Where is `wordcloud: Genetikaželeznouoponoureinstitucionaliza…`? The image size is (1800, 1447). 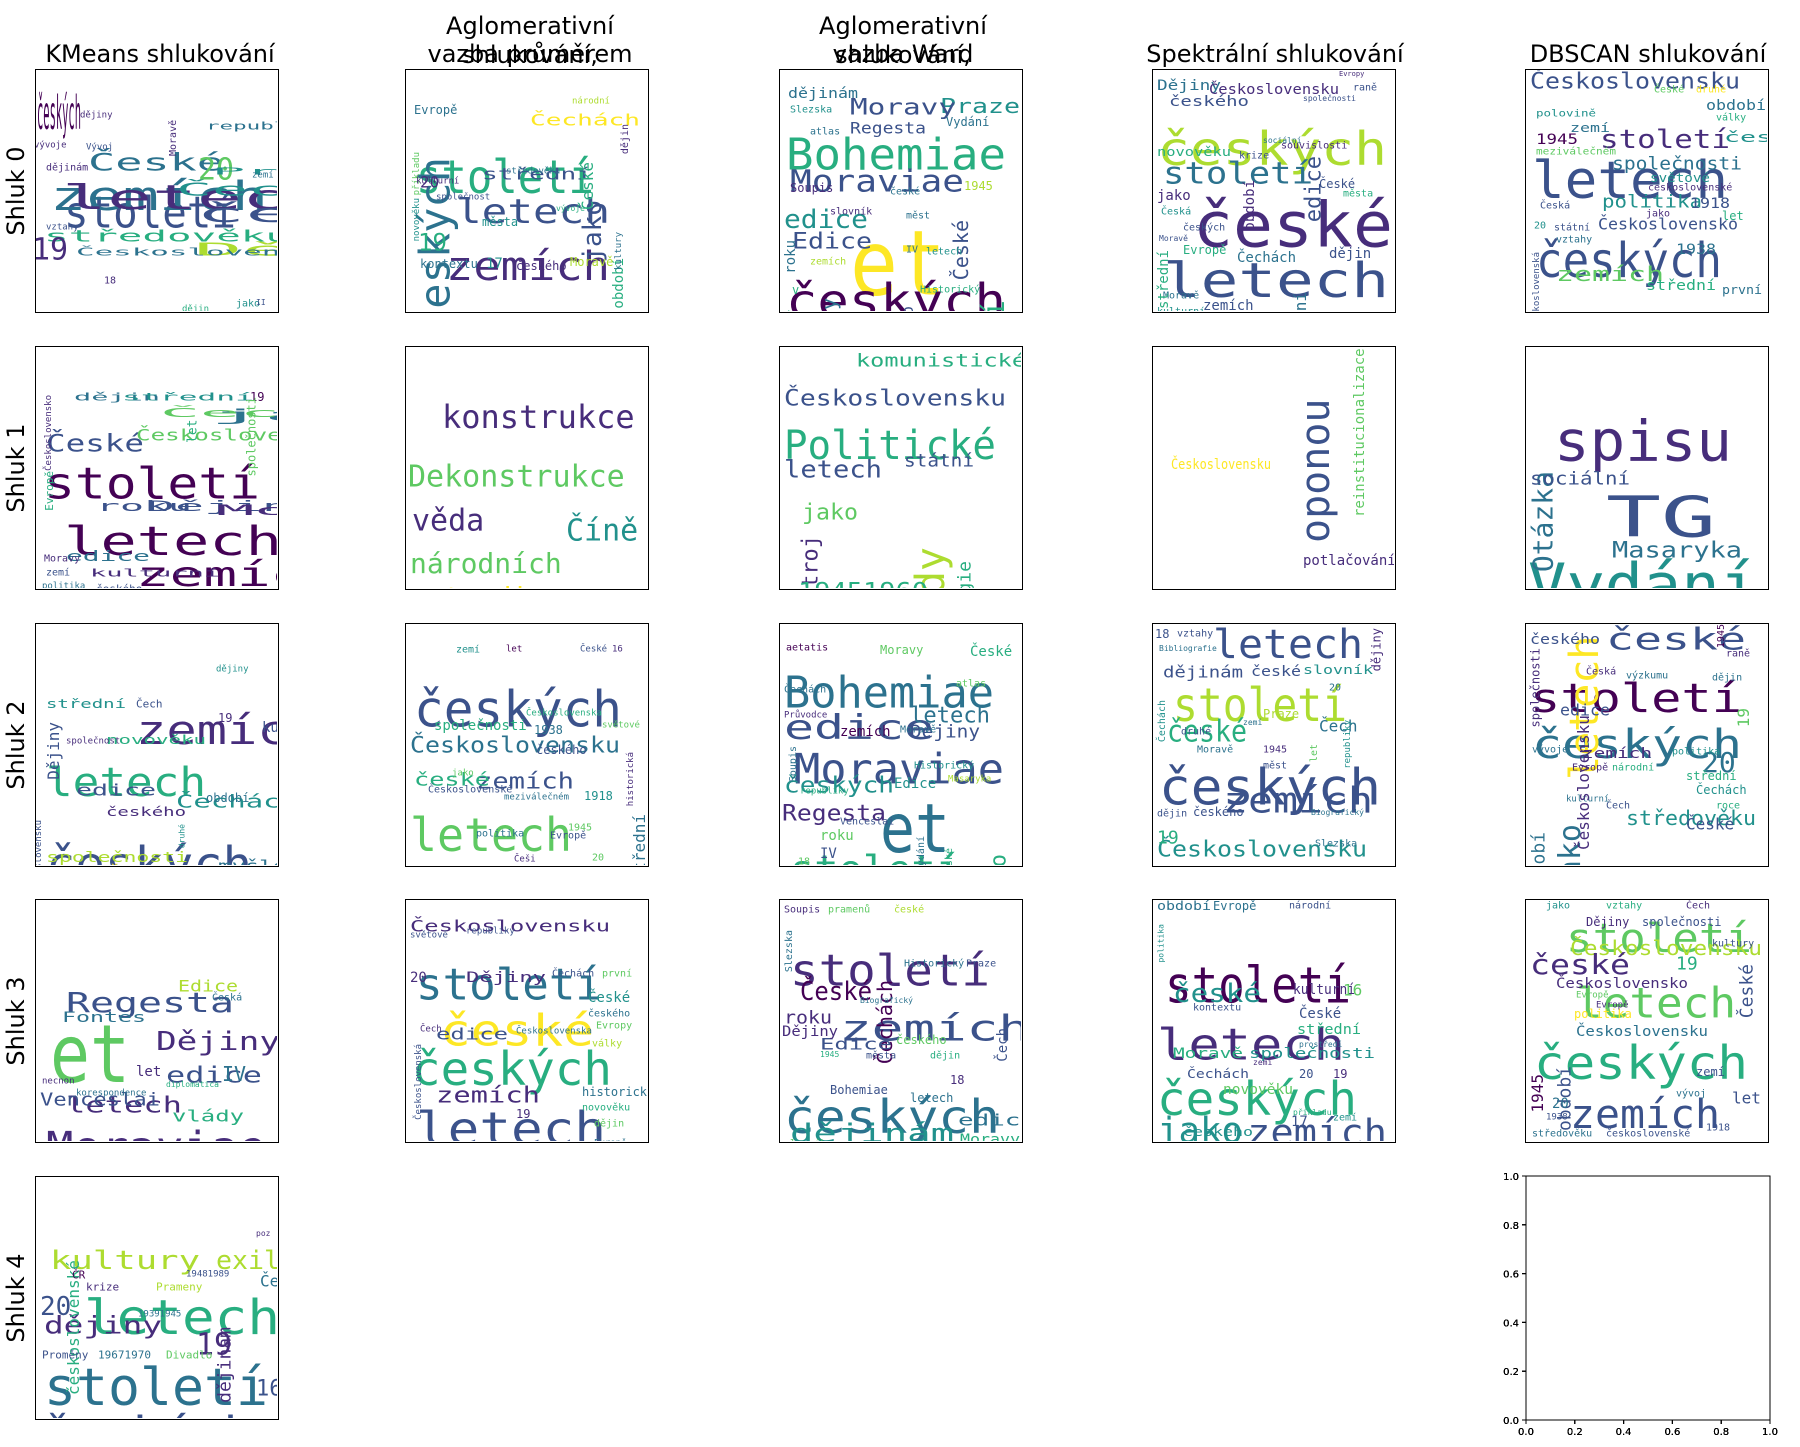
wordcloud: Genetikaželeznouoponoureinstitucionaliza… is located at coordinates (1273, 467).